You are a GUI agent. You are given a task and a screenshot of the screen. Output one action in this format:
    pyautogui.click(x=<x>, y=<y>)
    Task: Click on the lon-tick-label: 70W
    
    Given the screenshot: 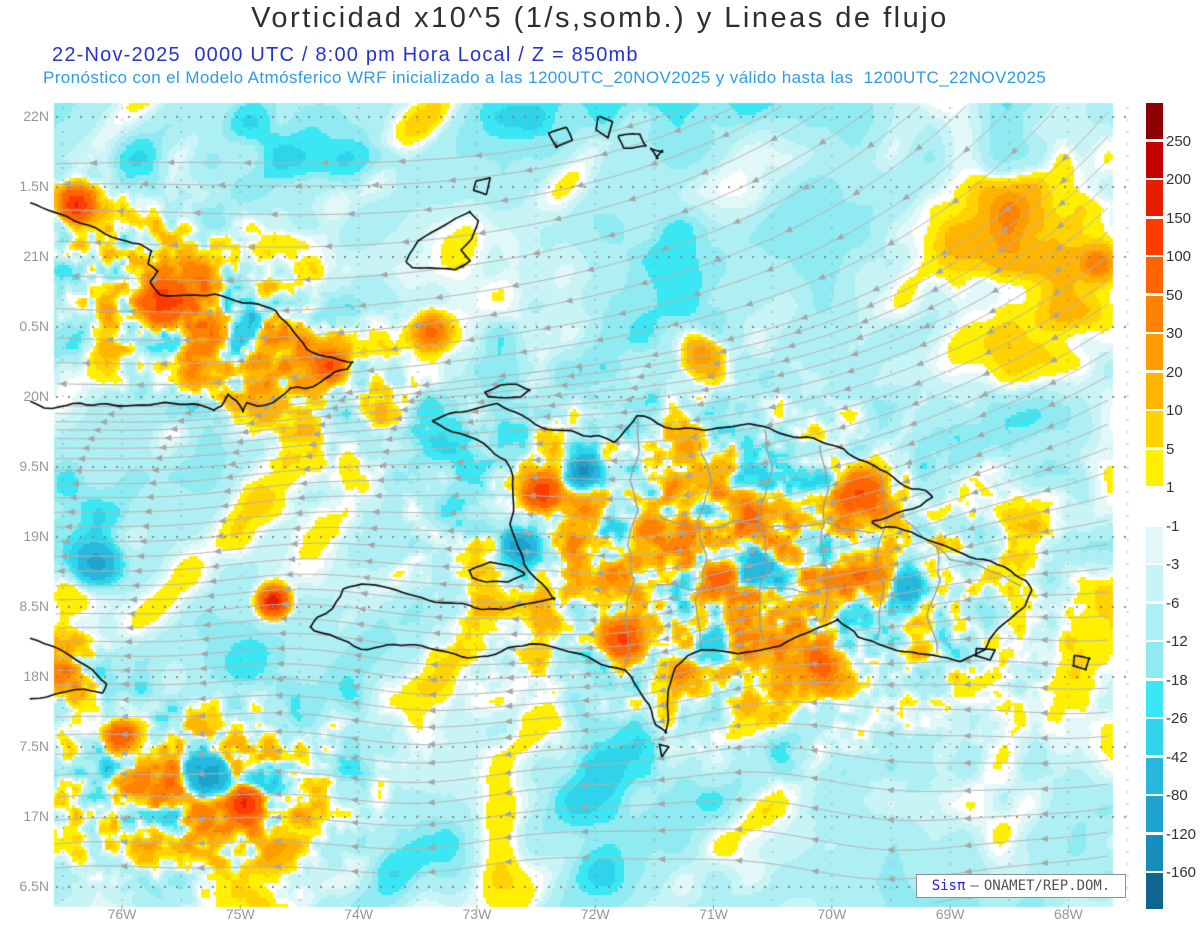 What is the action you would take?
    pyautogui.click(x=832, y=914)
    